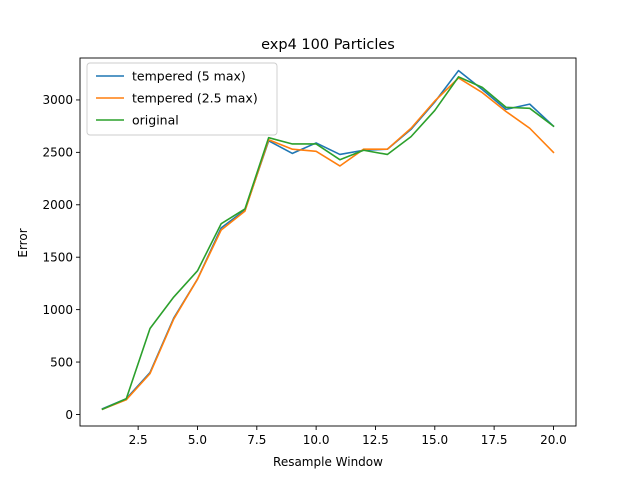  I want to click on x-tick-label: 15.0, so click(434, 440).